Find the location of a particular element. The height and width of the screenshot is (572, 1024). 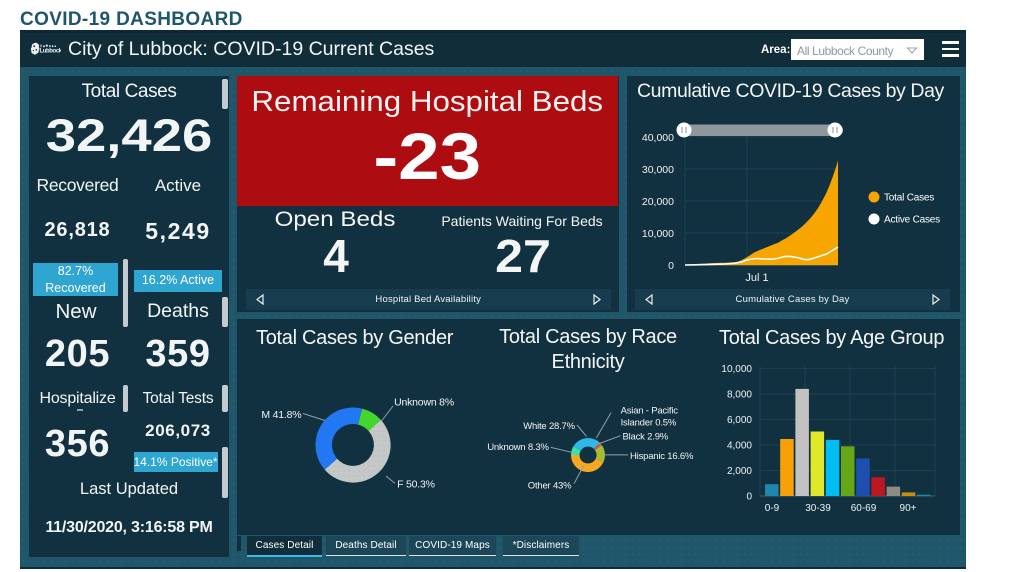

svg-text: White 28.7% is located at coordinates (549, 426).